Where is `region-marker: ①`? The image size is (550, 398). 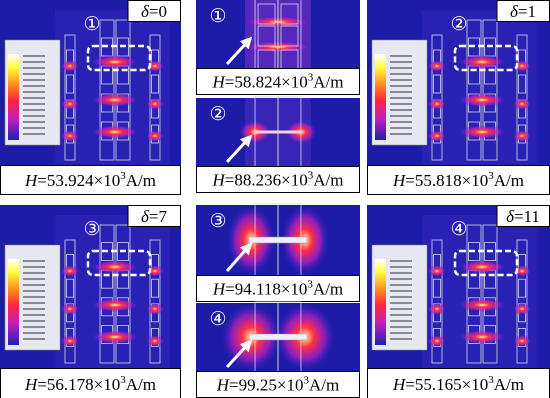 region-marker: ① is located at coordinates (217, 16).